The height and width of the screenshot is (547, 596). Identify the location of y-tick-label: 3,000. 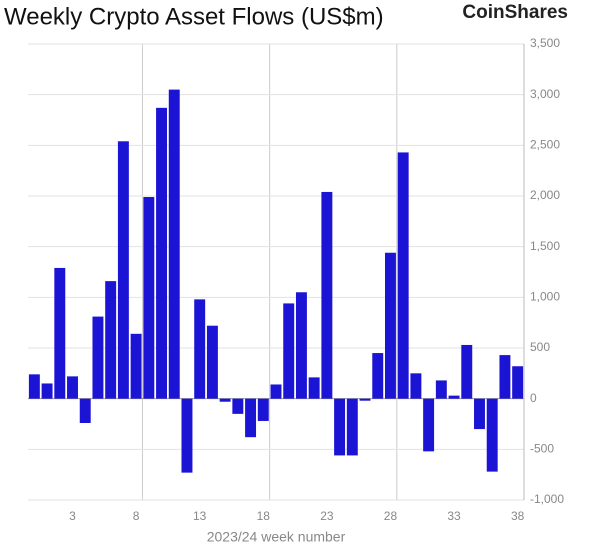
(545, 94).